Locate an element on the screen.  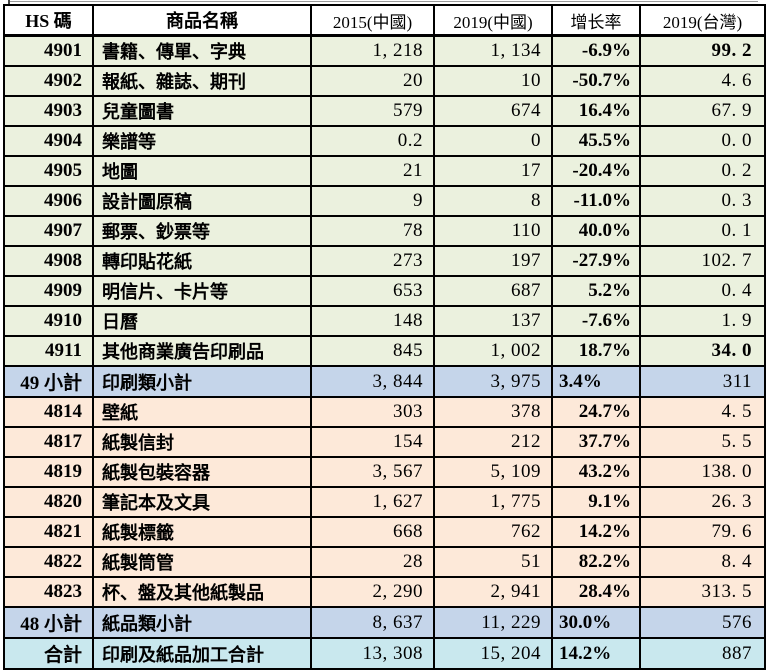
cell-2019-china: 674 is located at coordinates (493, 111).